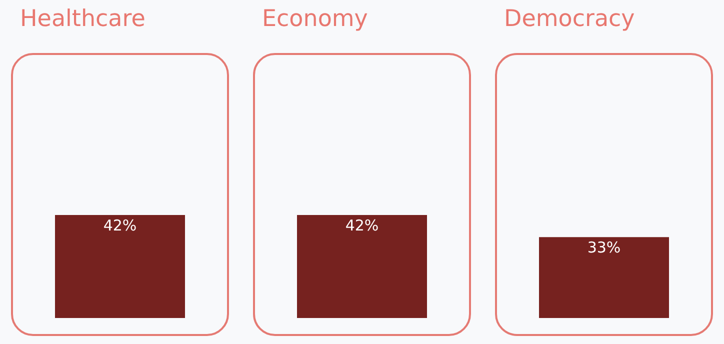 This screenshot has height=344, width=724. What do you see at coordinates (569, 19) in the screenshot?
I see `x-tick-label: Democracy` at bounding box center [569, 19].